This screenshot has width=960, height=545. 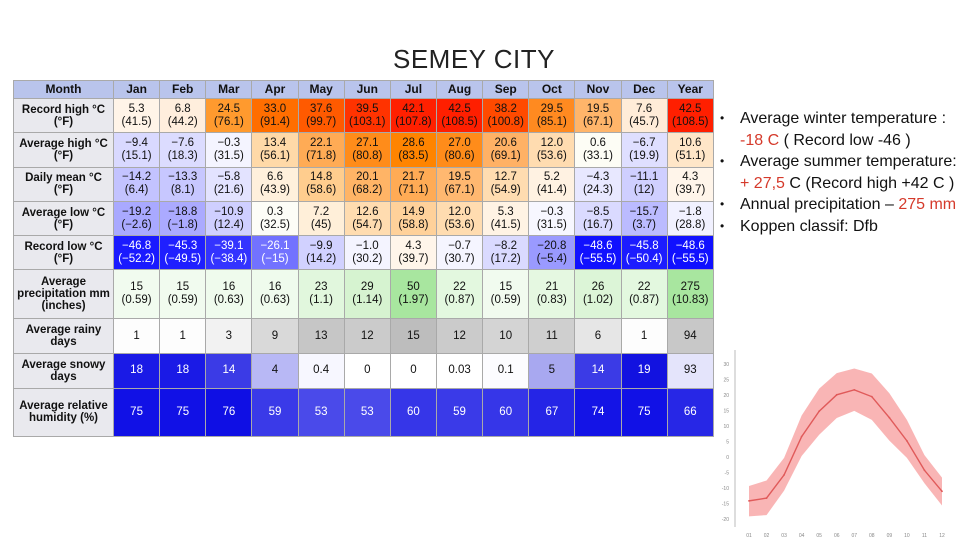 What do you see at coordinates (413, 294) in the screenshot?
I see `table-cell: 50 (1.97)` at bounding box center [413, 294].